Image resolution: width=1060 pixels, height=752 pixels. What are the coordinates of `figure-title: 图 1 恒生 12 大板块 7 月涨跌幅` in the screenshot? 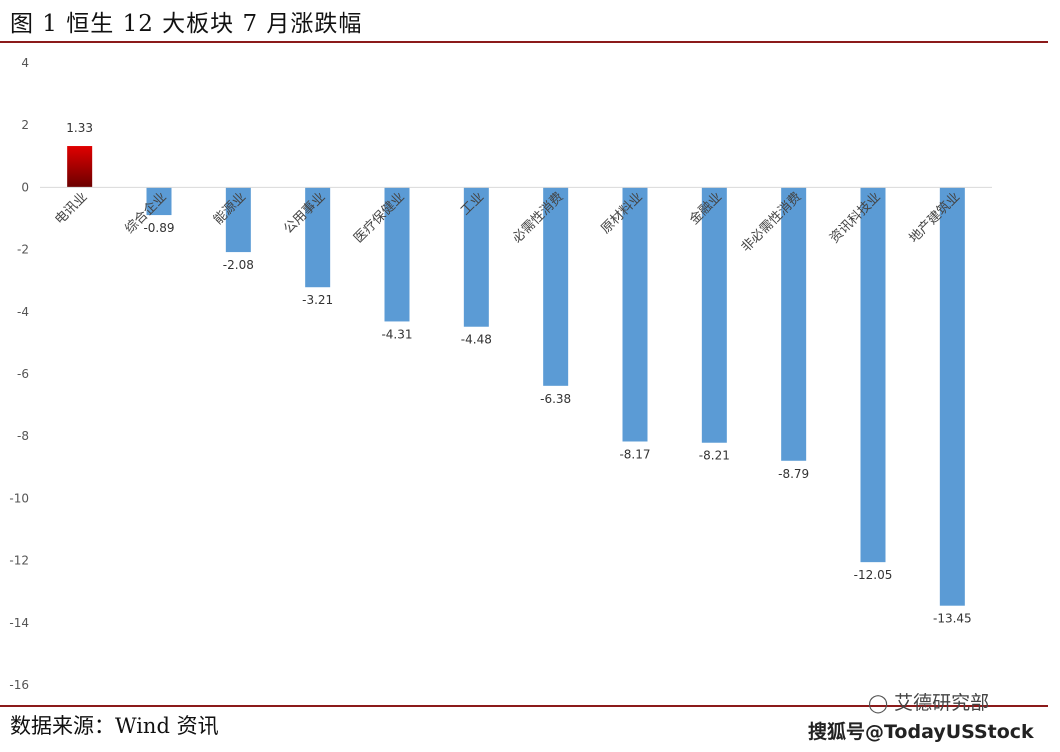 It's located at (186, 24).